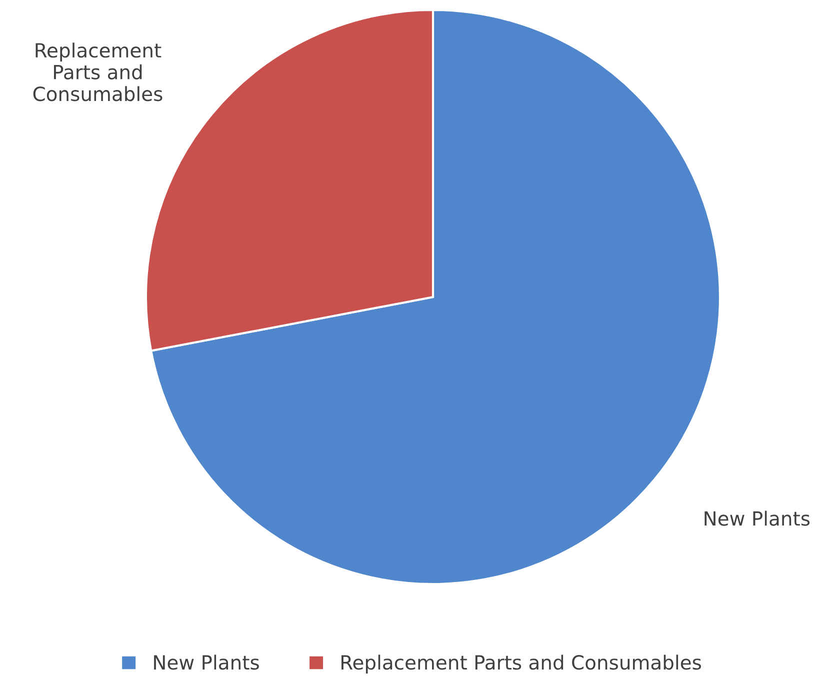 This screenshot has height=698, width=823. What do you see at coordinates (521, 664) in the screenshot?
I see `legend-label: Replacement Parts and Consumables` at bounding box center [521, 664].